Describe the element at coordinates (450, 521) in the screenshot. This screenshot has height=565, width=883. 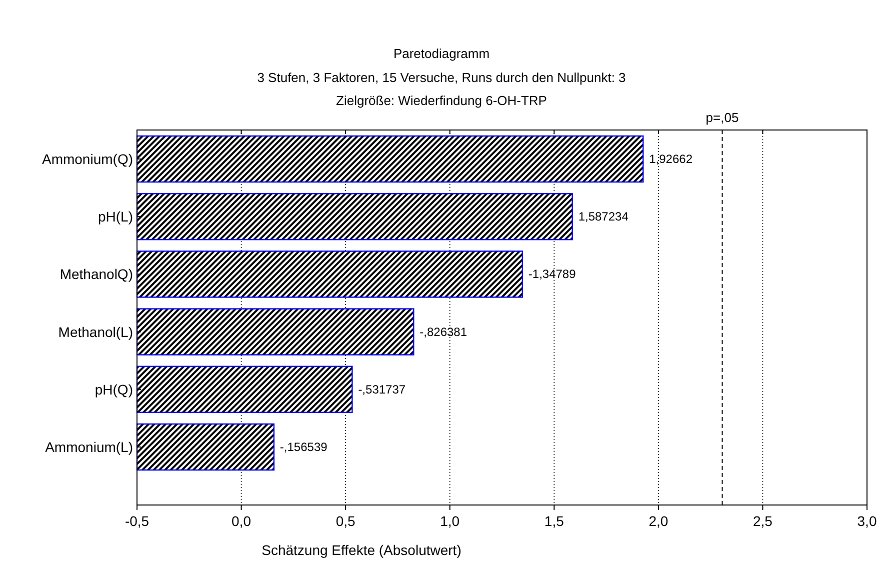
I see `x-tick-label: 1,0` at that location.